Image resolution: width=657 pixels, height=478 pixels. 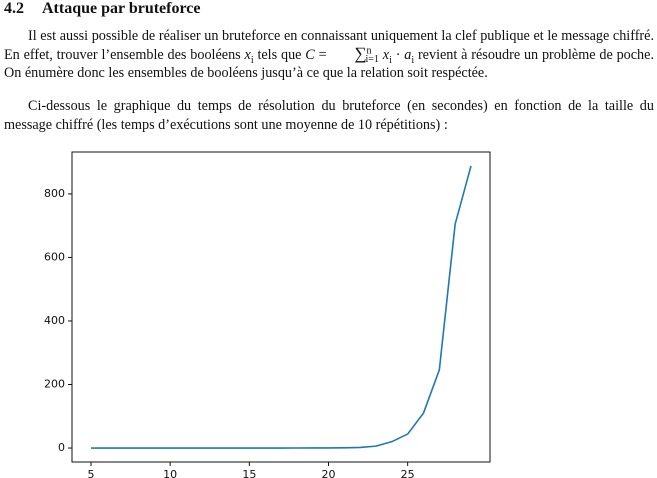 I want to click on math: ∑, so click(x=360, y=53).